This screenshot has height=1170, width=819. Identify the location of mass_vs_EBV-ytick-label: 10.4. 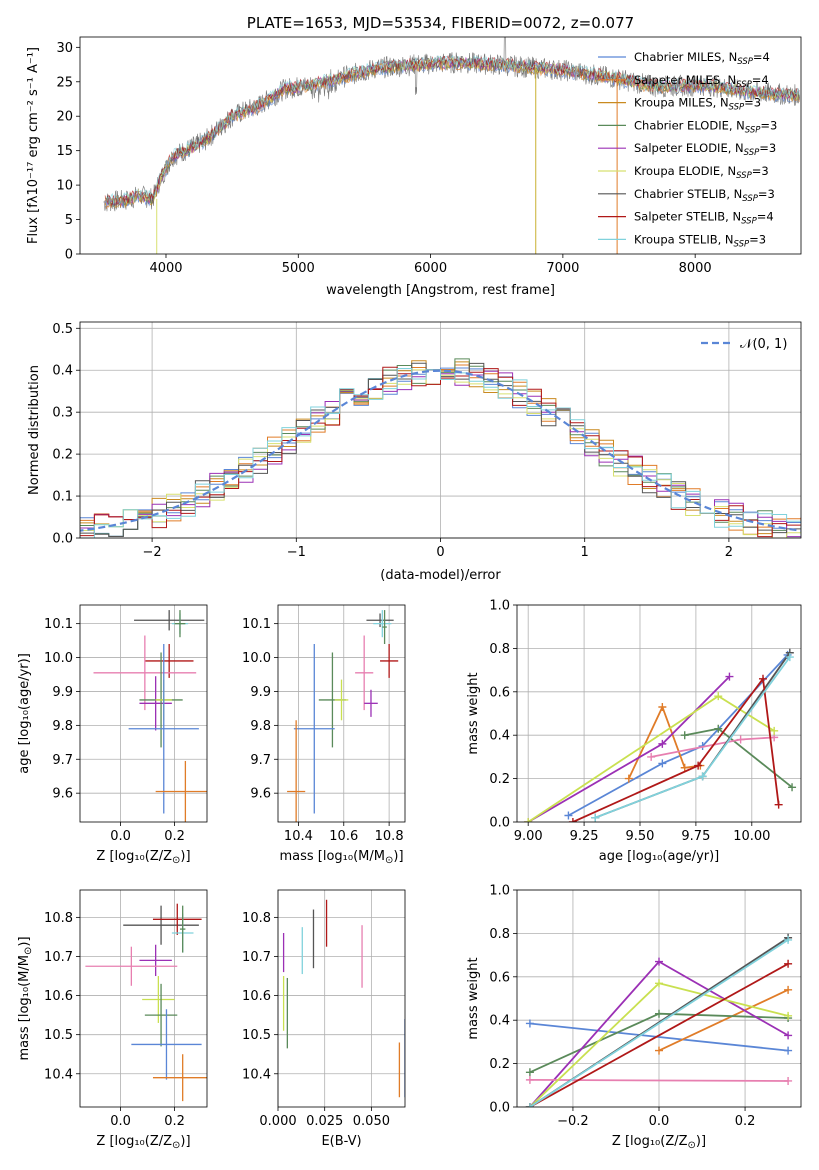
(256, 1074).